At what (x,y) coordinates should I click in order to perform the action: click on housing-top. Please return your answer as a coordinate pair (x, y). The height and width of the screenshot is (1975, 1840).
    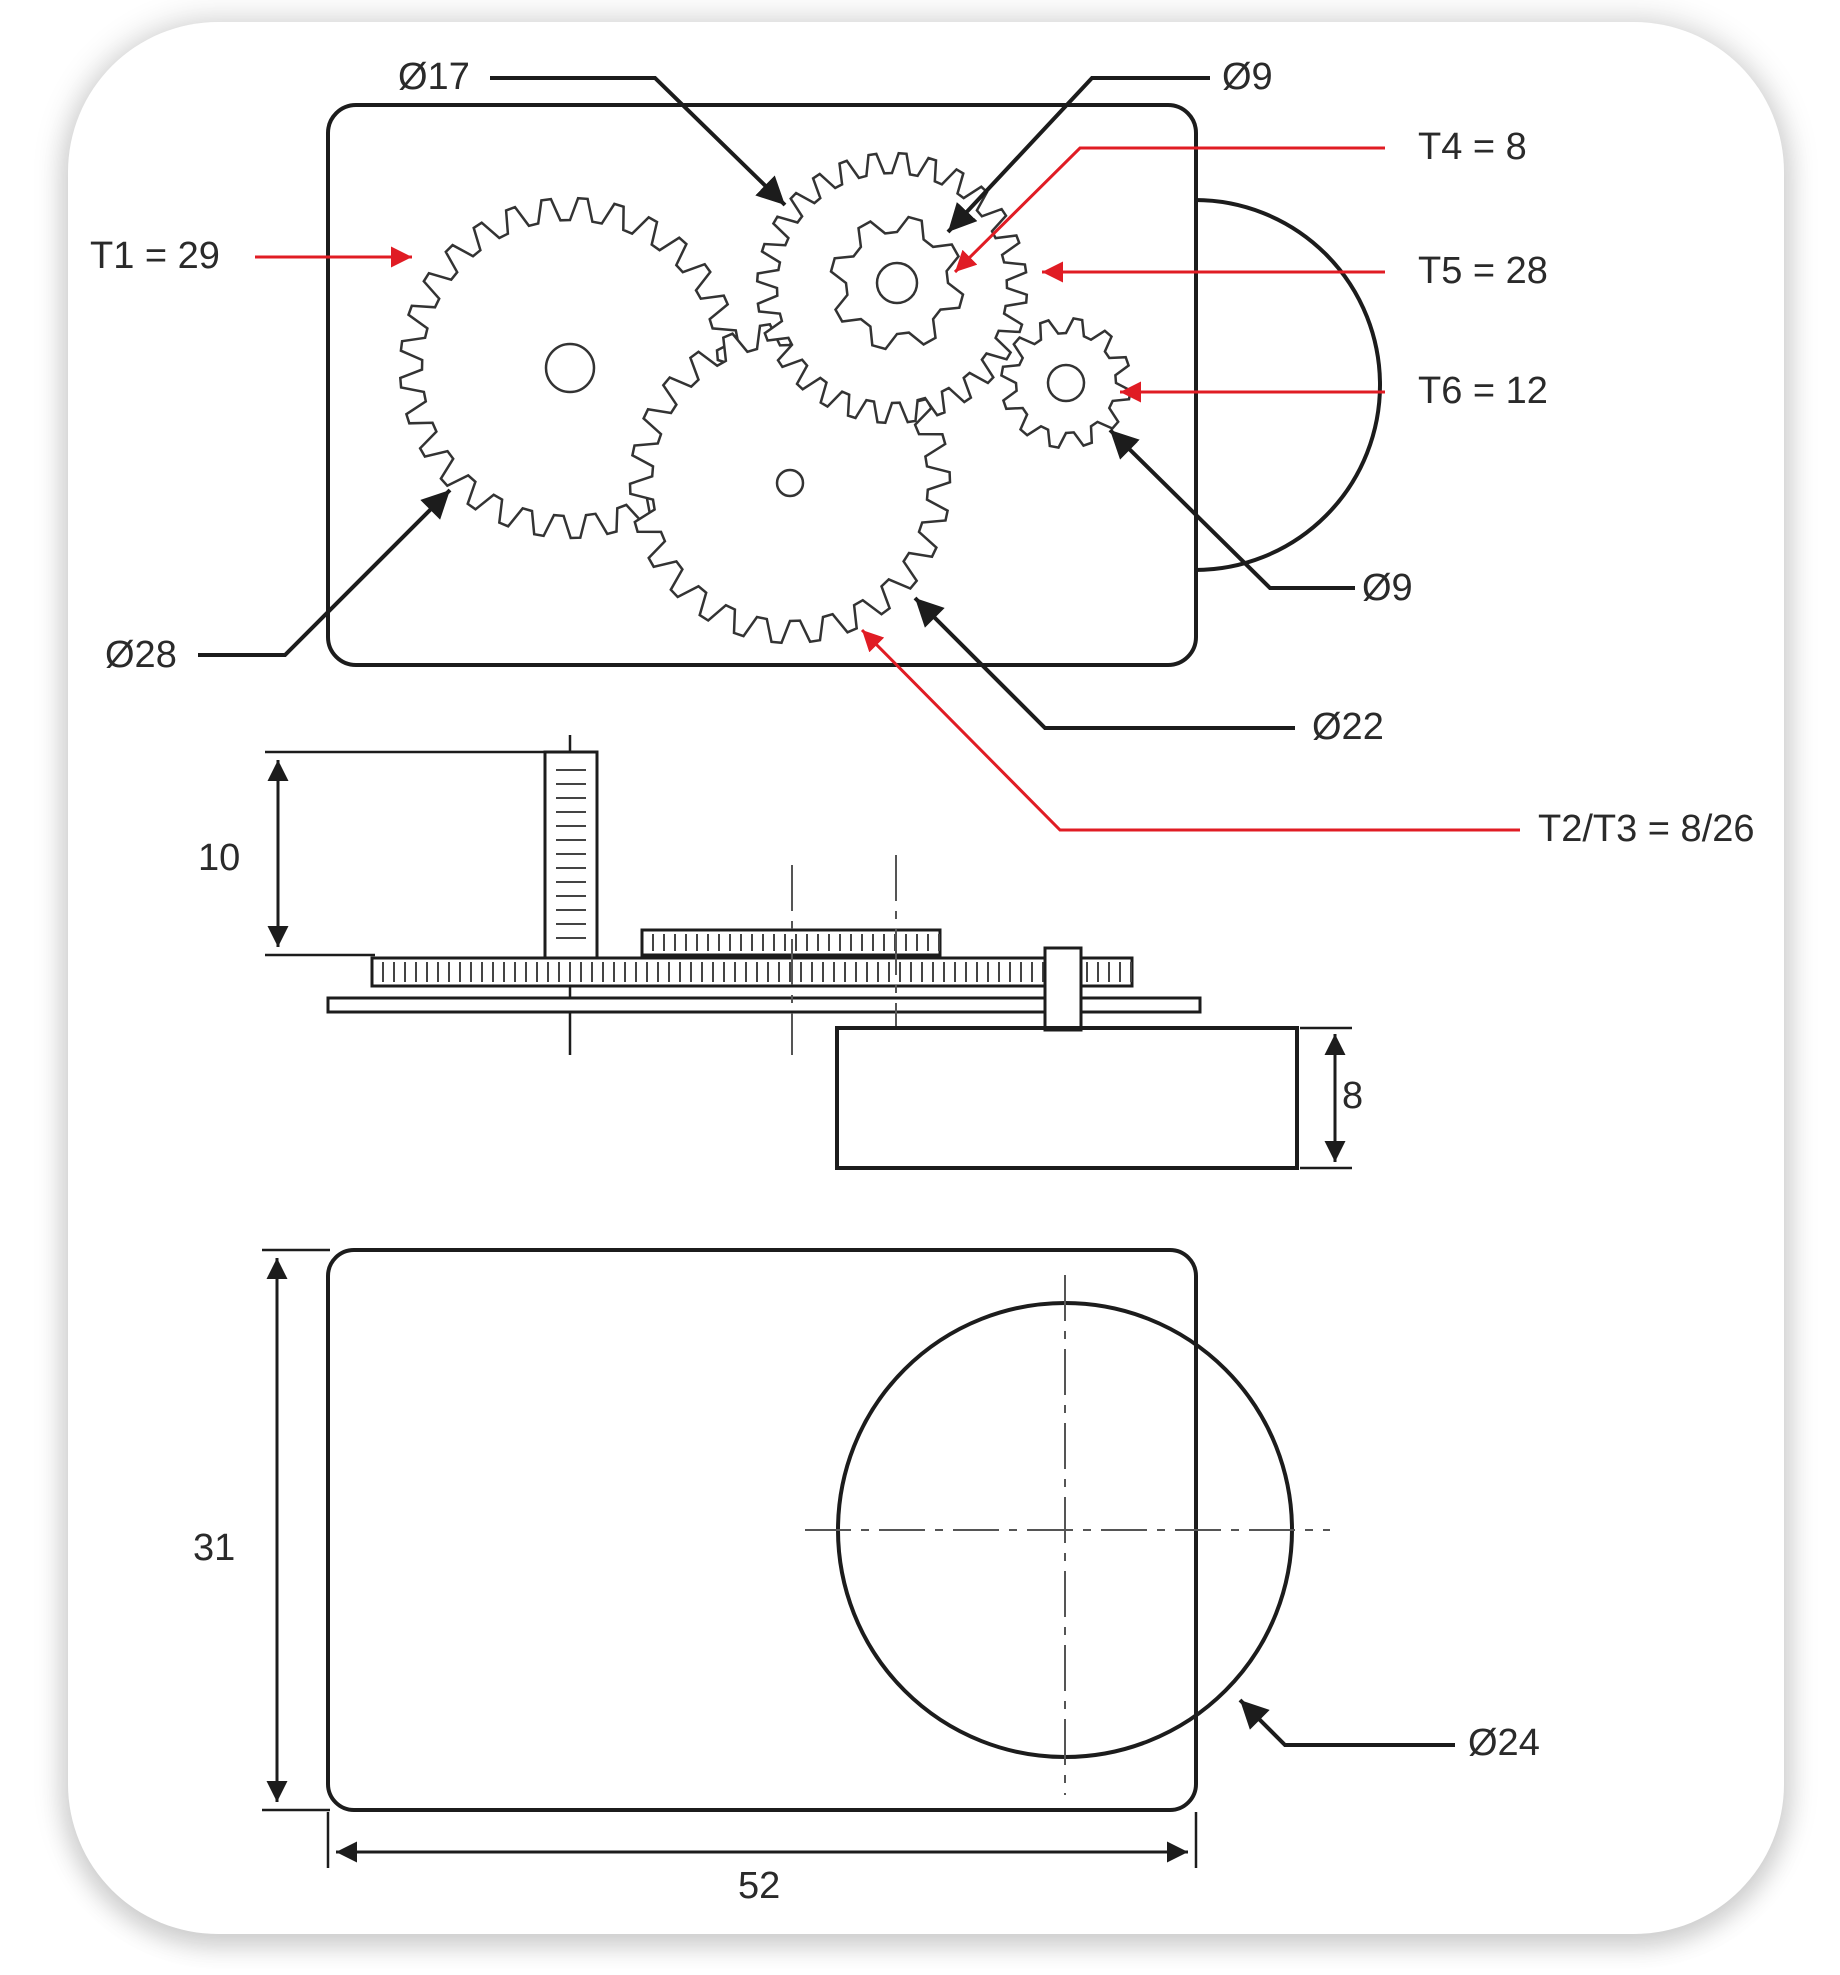
    Looking at the image, I should click on (762, 385).